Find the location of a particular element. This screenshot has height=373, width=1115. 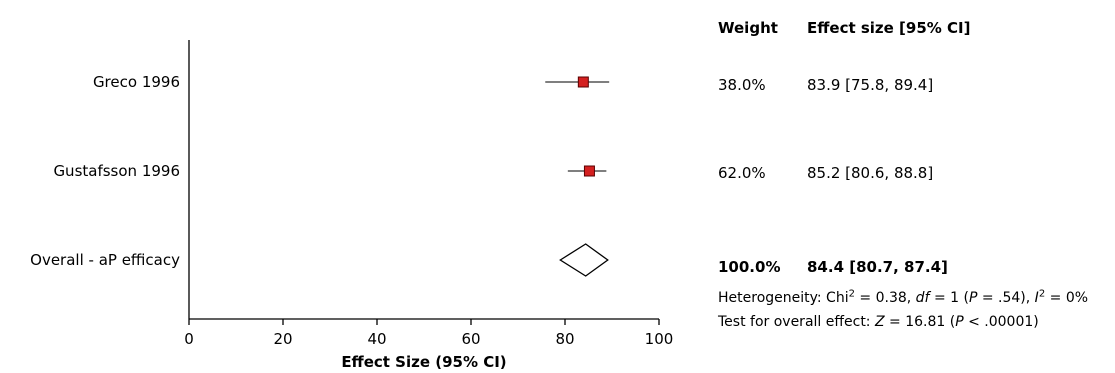

x-tick-label: 40 is located at coordinates (376, 339).